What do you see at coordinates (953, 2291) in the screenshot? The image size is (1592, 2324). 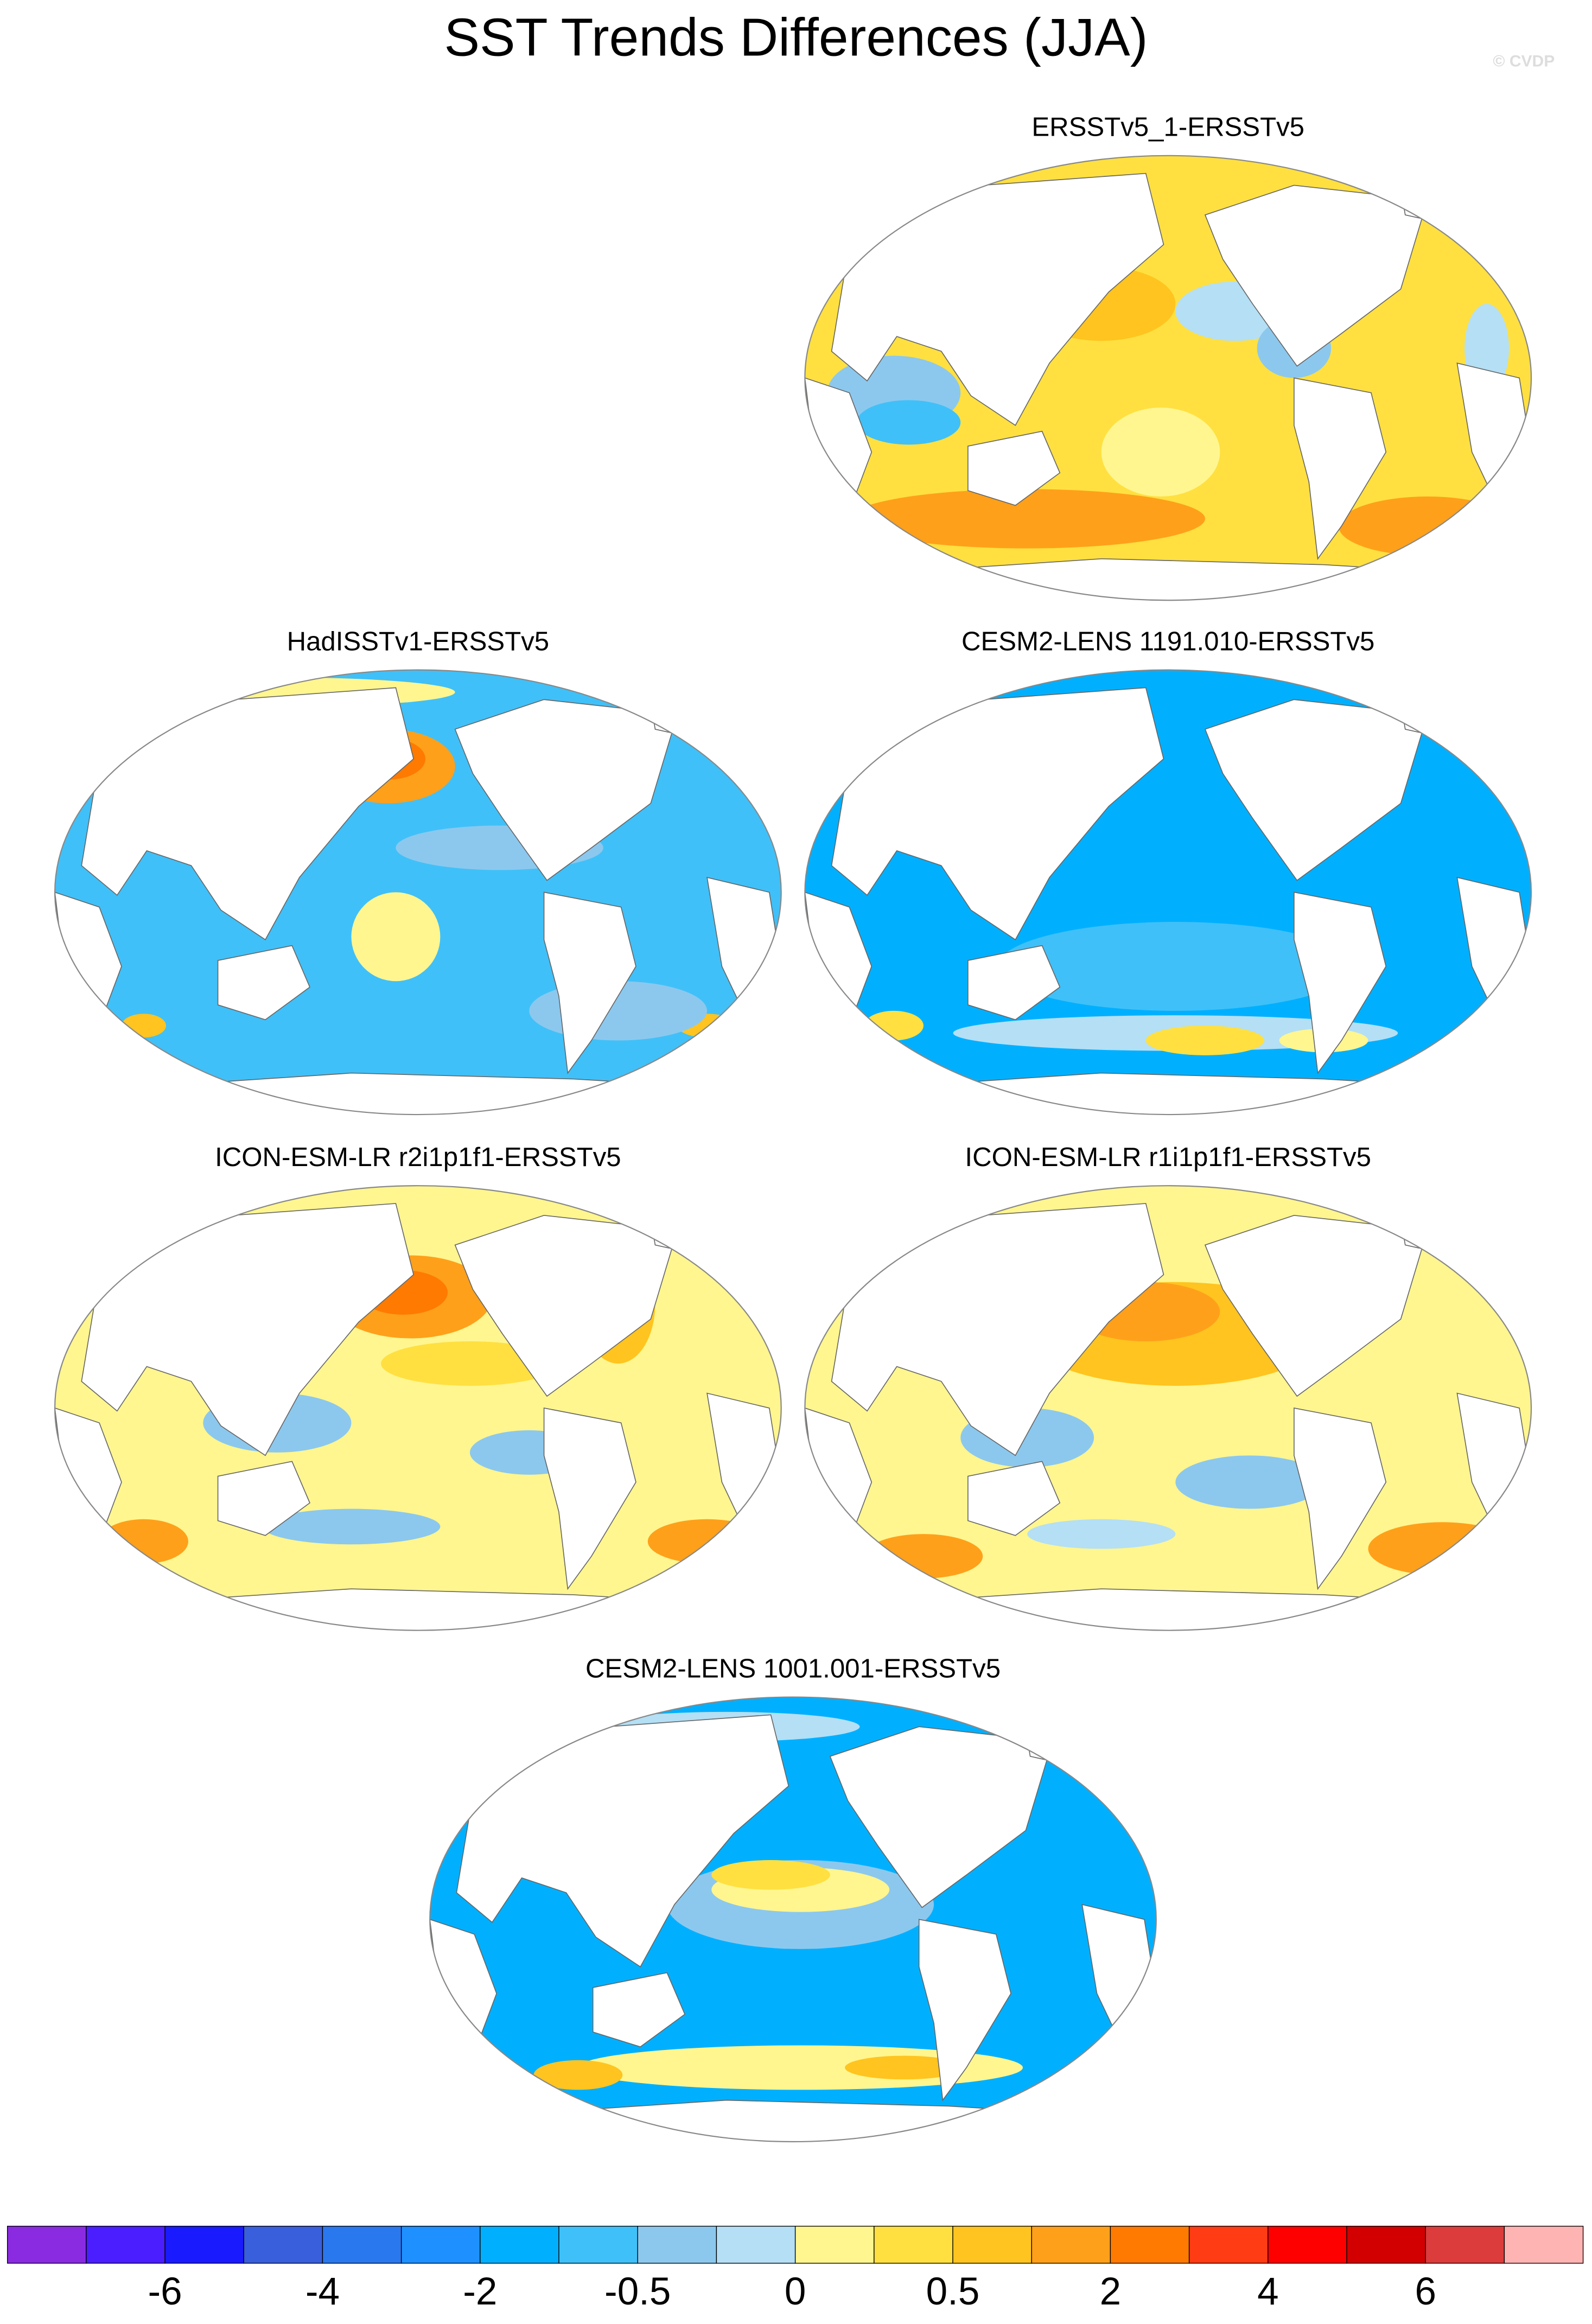 I see `colorbar-label: 0.5` at bounding box center [953, 2291].